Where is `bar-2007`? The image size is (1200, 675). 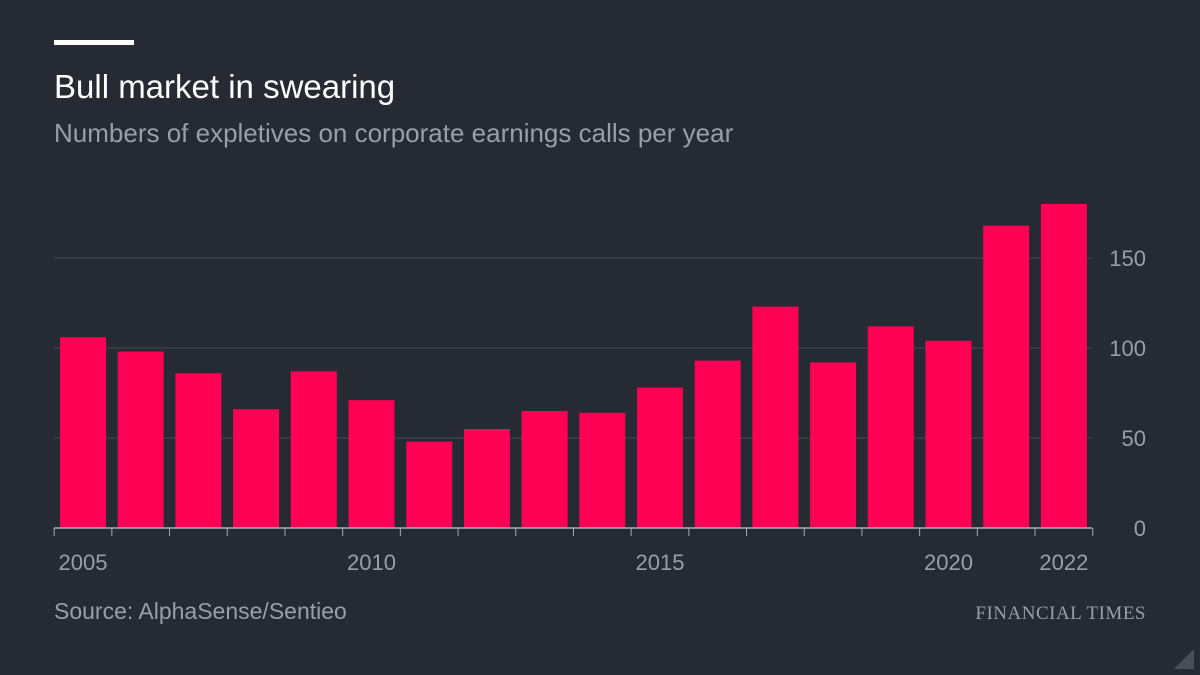 bar-2007 is located at coordinates (198, 450).